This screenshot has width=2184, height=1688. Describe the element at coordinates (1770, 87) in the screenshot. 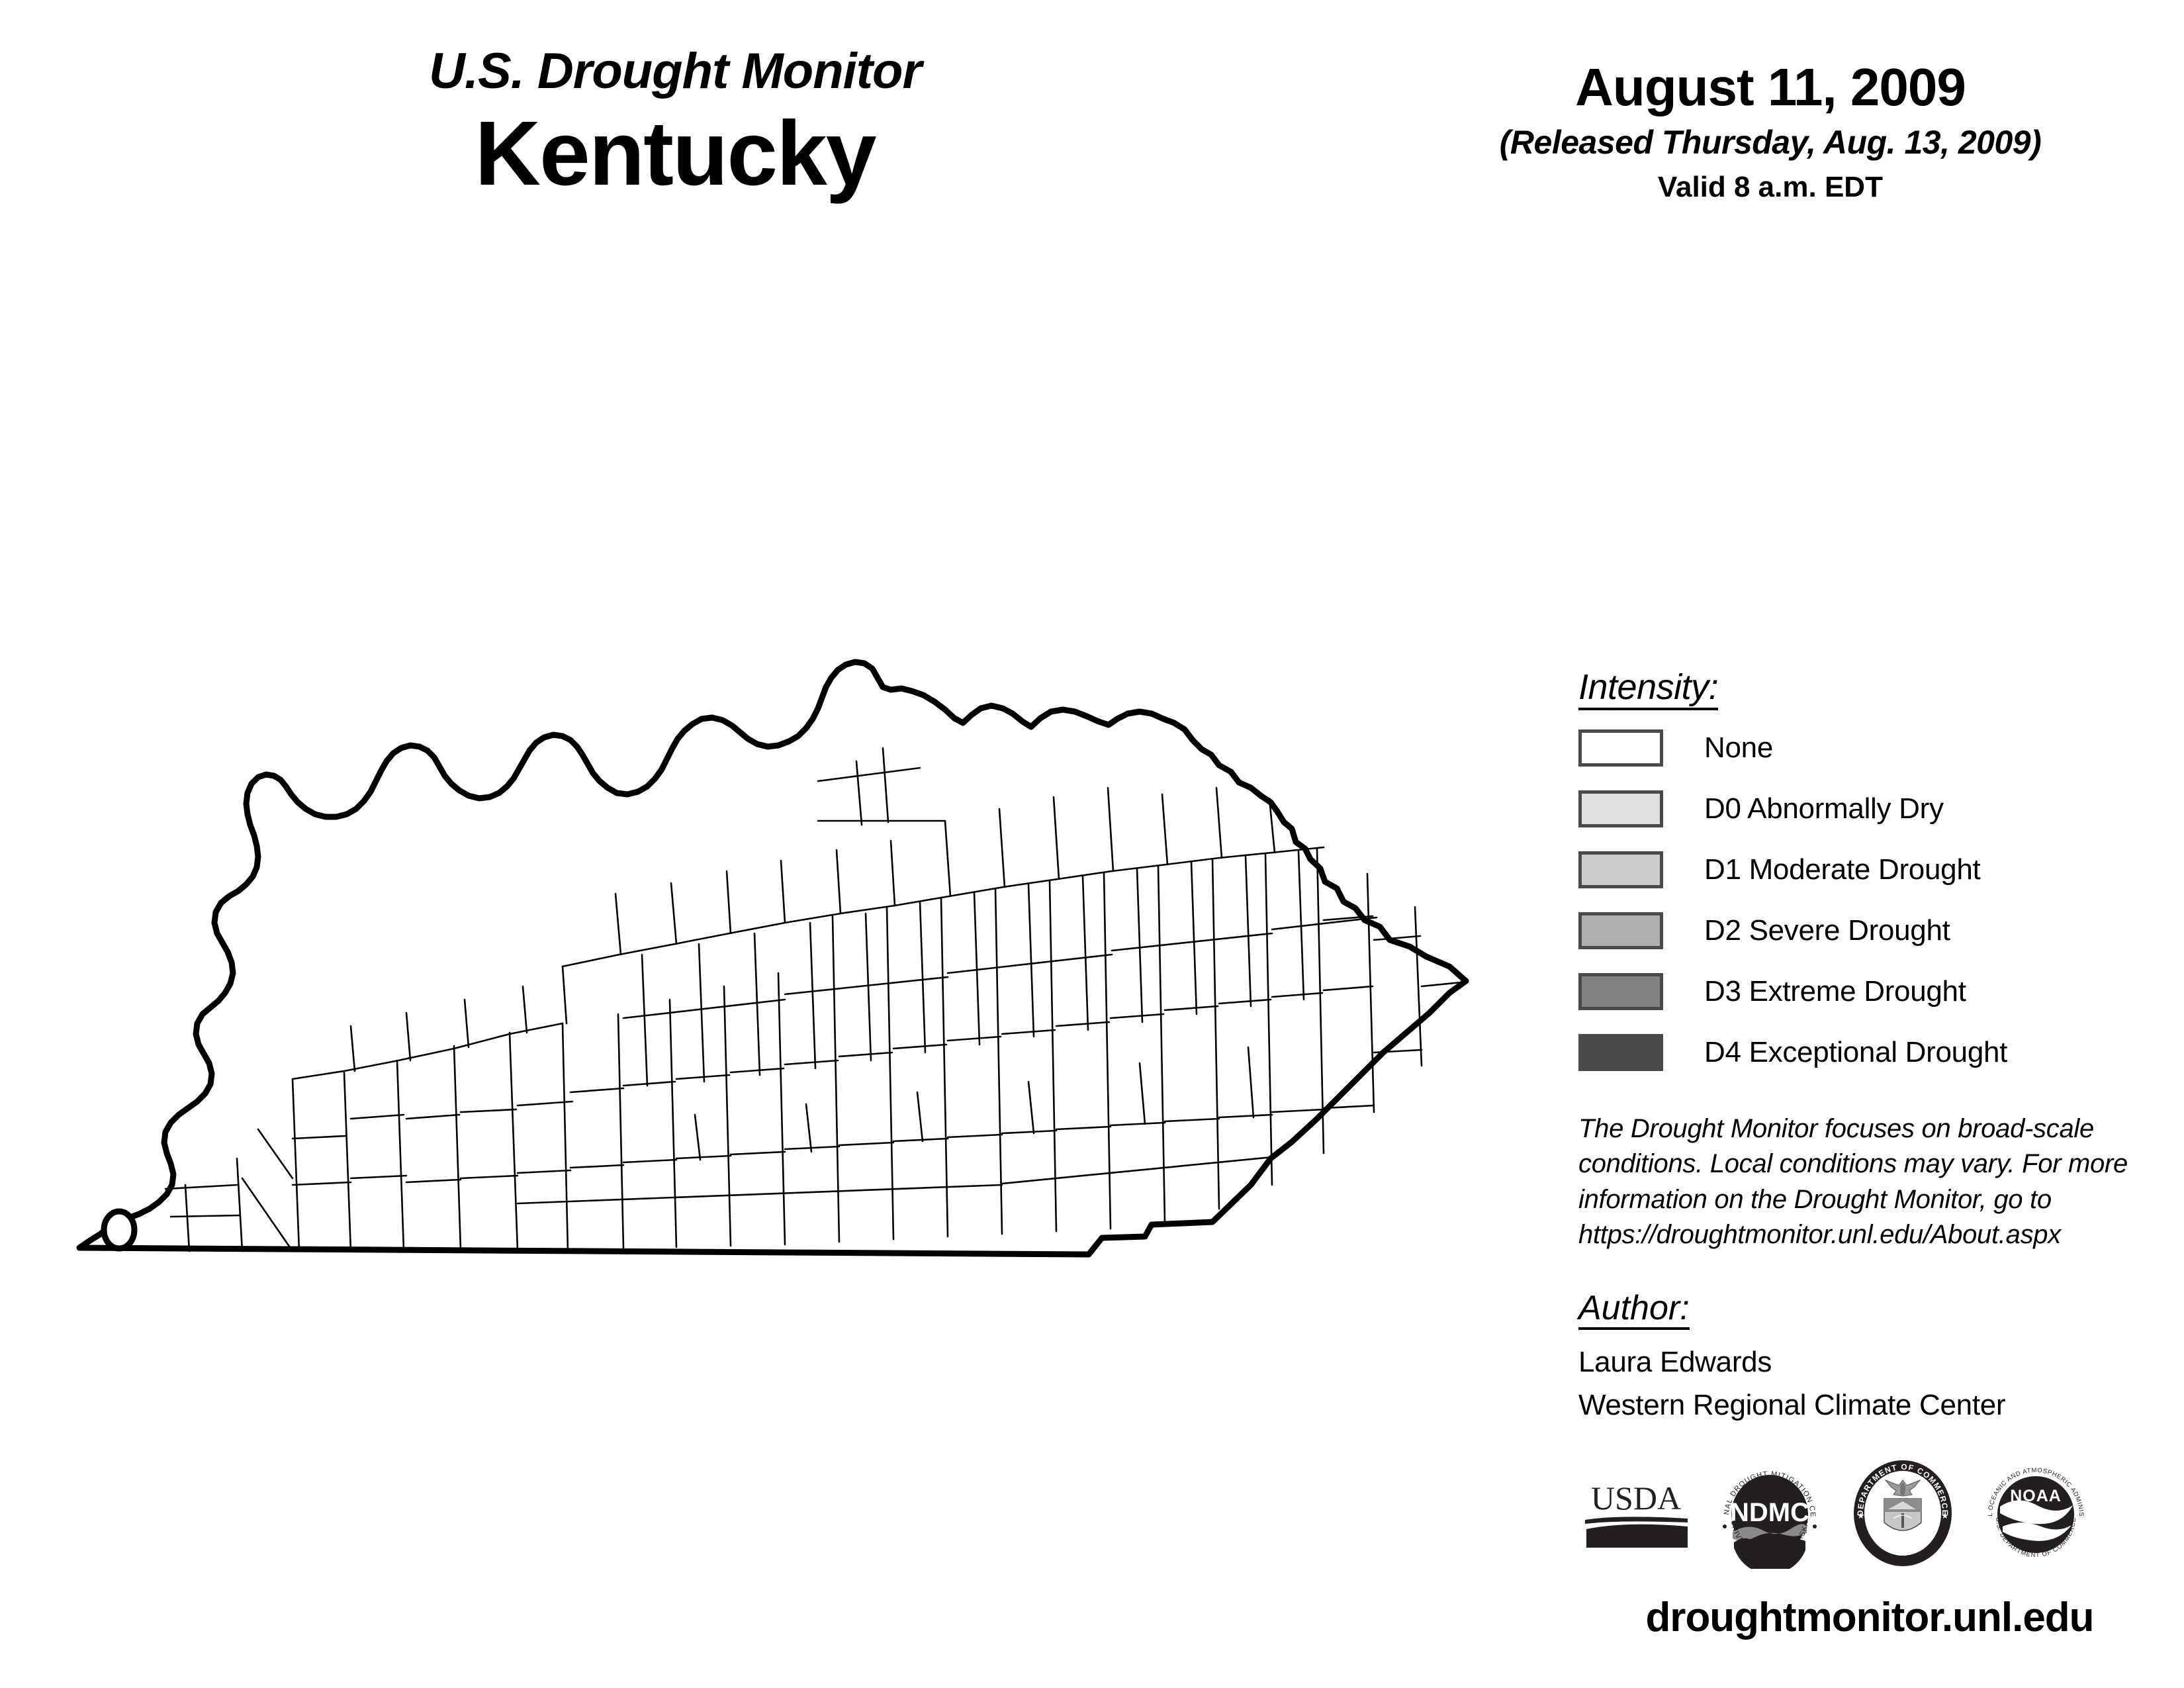

I see `valid-date: August 11, 2009` at that location.